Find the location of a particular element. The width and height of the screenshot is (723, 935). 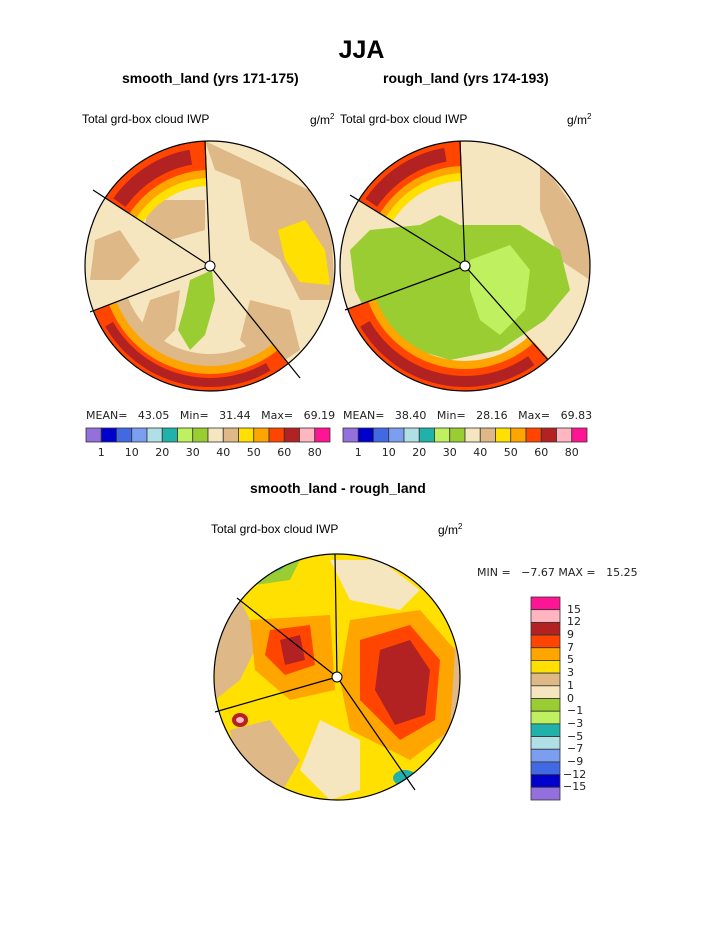

rough-land-map is located at coordinates (465, 266).